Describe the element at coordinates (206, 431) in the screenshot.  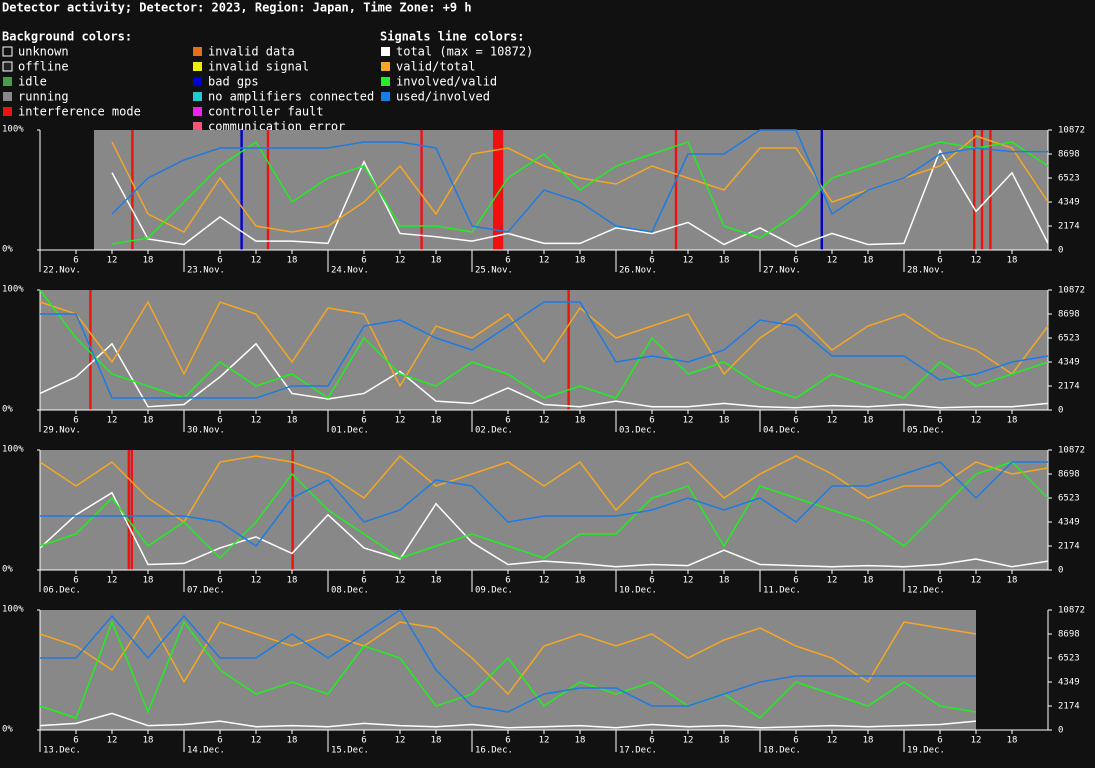
I see `day-label: 30.Nov.` at that location.